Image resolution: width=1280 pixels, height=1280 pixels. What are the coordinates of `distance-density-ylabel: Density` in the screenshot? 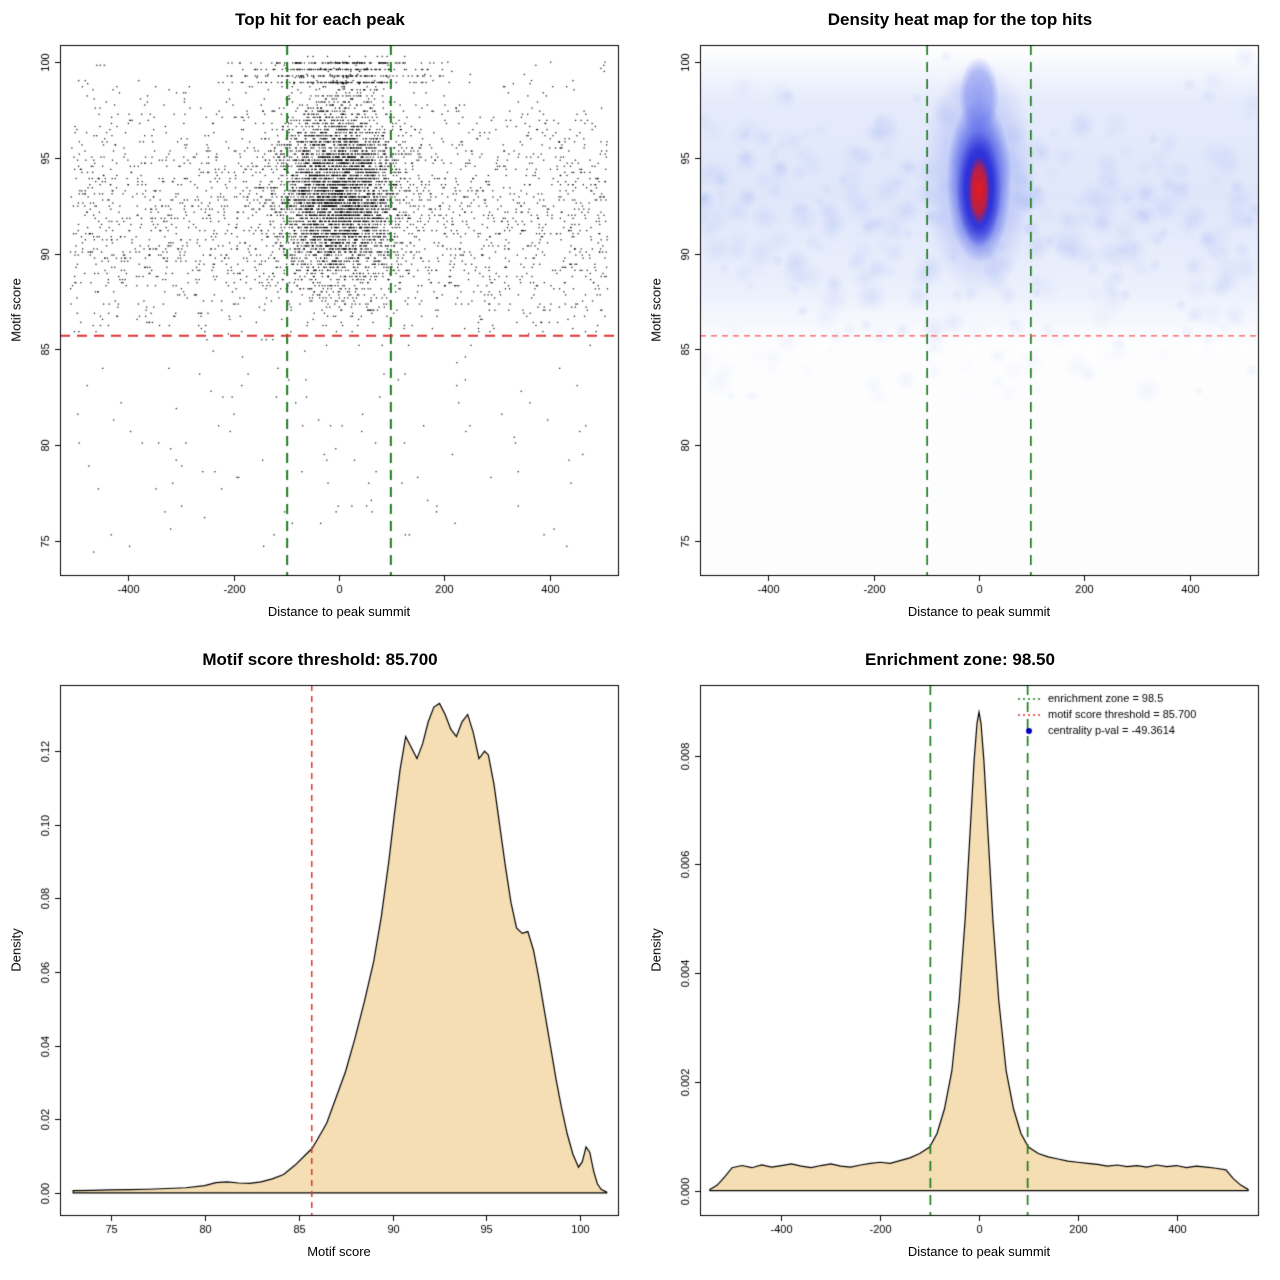 It's located at (656, 950).